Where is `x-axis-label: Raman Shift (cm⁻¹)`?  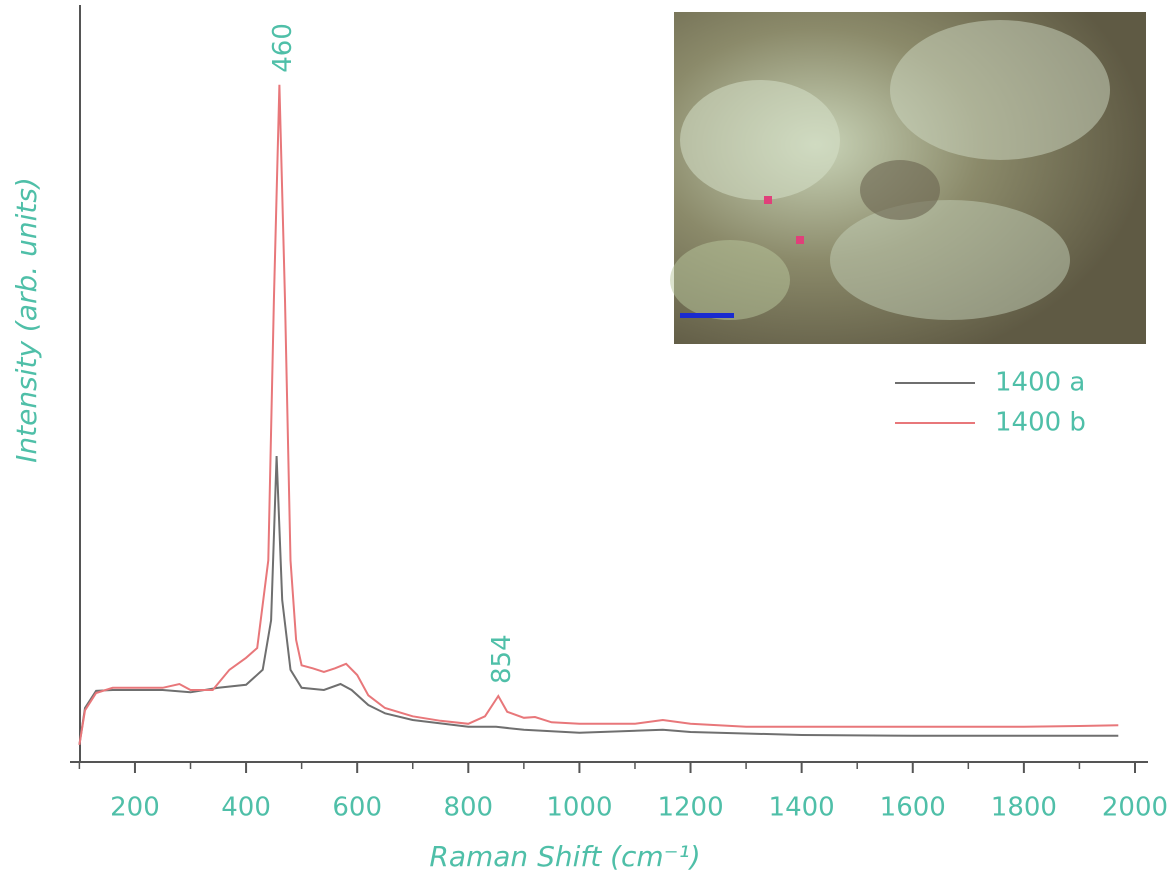
x-axis-label: Raman Shift (cm⁻¹) is located at coordinates (564, 856).